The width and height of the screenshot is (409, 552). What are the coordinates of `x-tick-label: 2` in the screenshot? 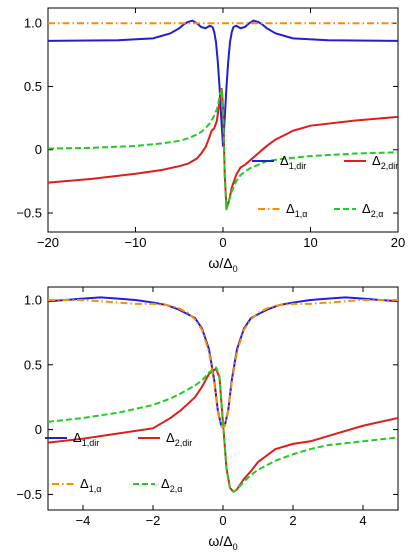 It's located at (292, 520).